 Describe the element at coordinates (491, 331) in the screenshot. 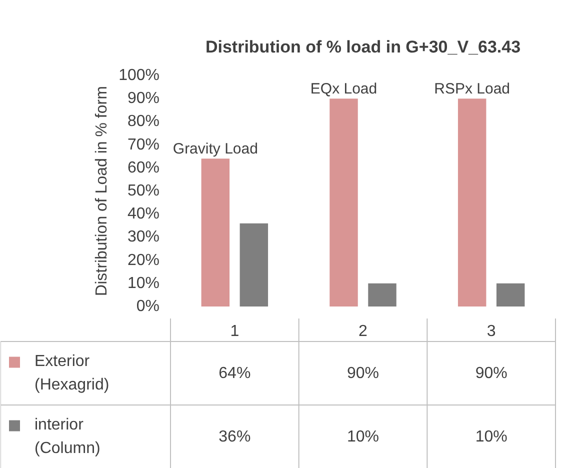

I see `x-tick-label: 3` at that location.